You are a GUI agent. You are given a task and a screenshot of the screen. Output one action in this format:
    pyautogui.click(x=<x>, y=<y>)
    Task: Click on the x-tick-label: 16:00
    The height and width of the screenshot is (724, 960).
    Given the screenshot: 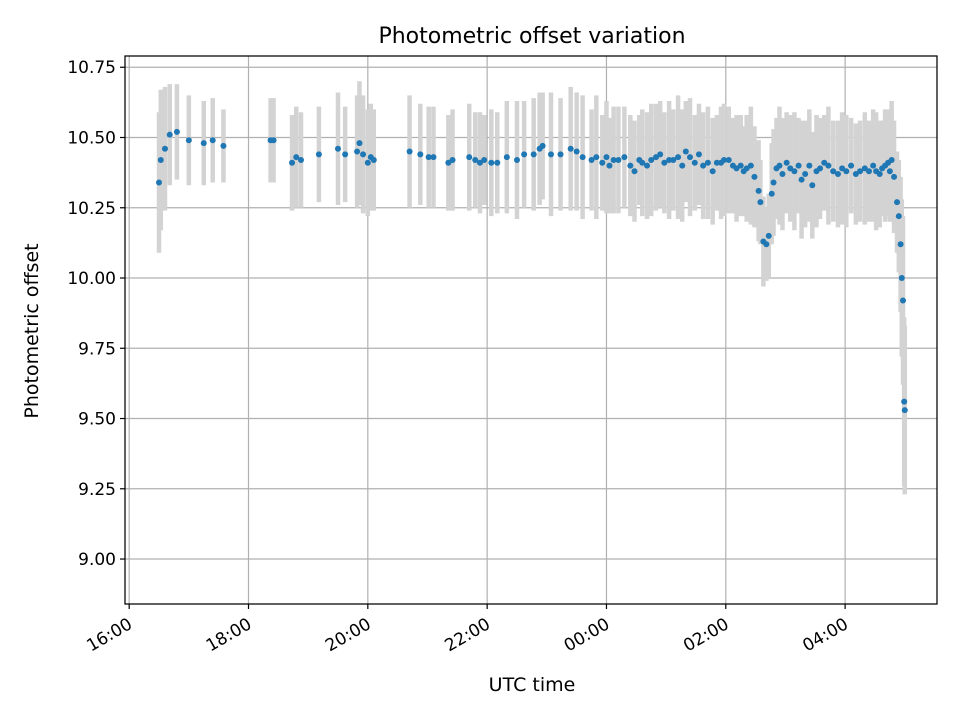 What is the action you would take?
    pyautogui.click(x=109, y=635)
    